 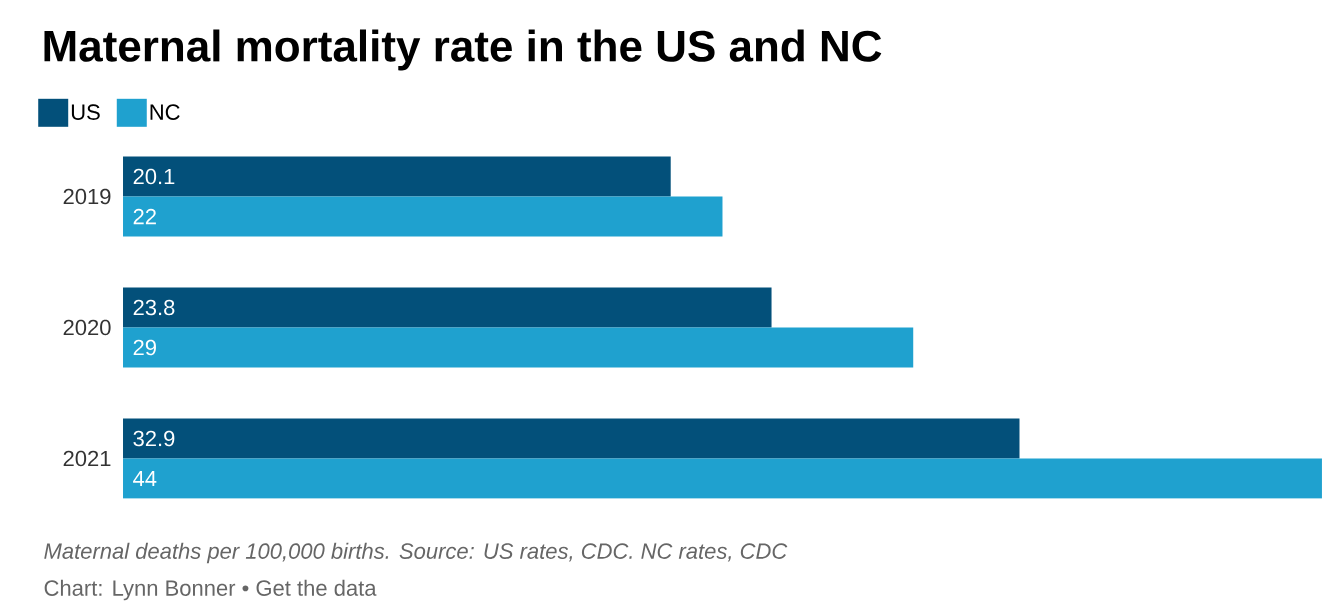 What do you see at coordinates (154, 307) in the screenshot?
I see `data-label: 23.8` at bounding box center [154, 307].